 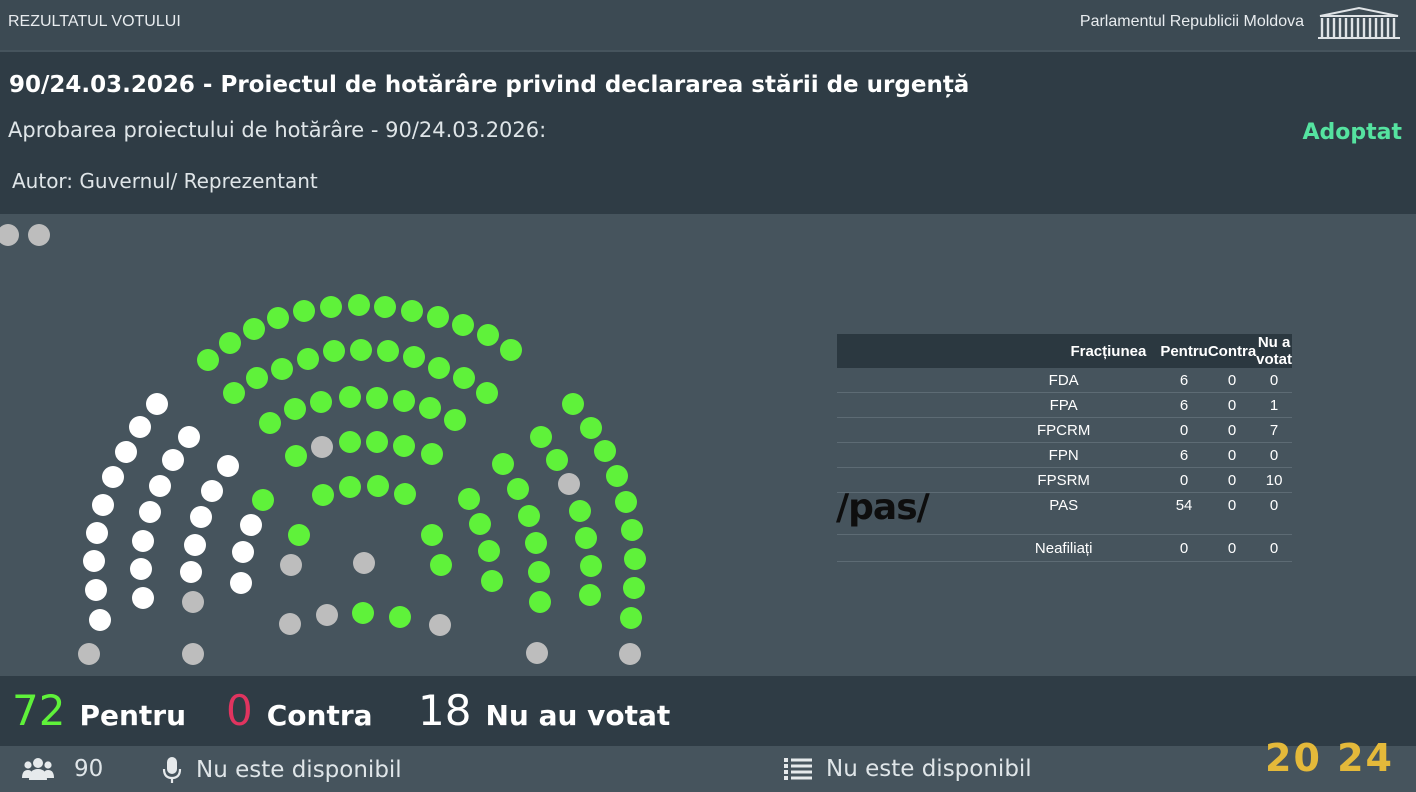 What do you see at coordinates (708, 769) in the screenshot?
I see `footer-bar: 90 Nu este disponibil Nu este disponibil` at bounding box center [708, 769].